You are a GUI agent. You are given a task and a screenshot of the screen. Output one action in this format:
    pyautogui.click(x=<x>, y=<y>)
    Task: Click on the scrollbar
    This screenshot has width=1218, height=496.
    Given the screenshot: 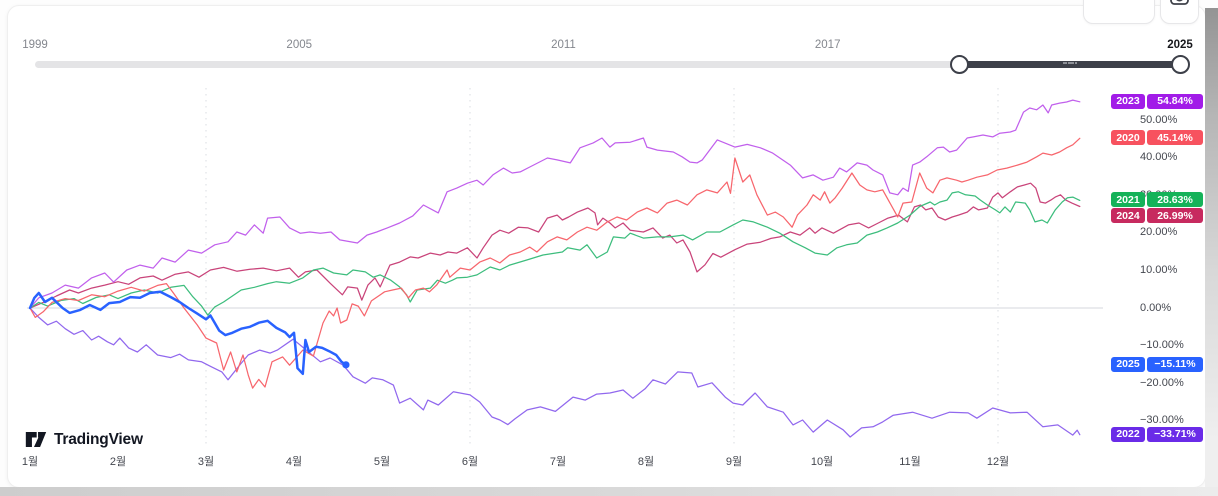 What is the action you would take?
    pyautogui.click(x=1211, y=247)
    